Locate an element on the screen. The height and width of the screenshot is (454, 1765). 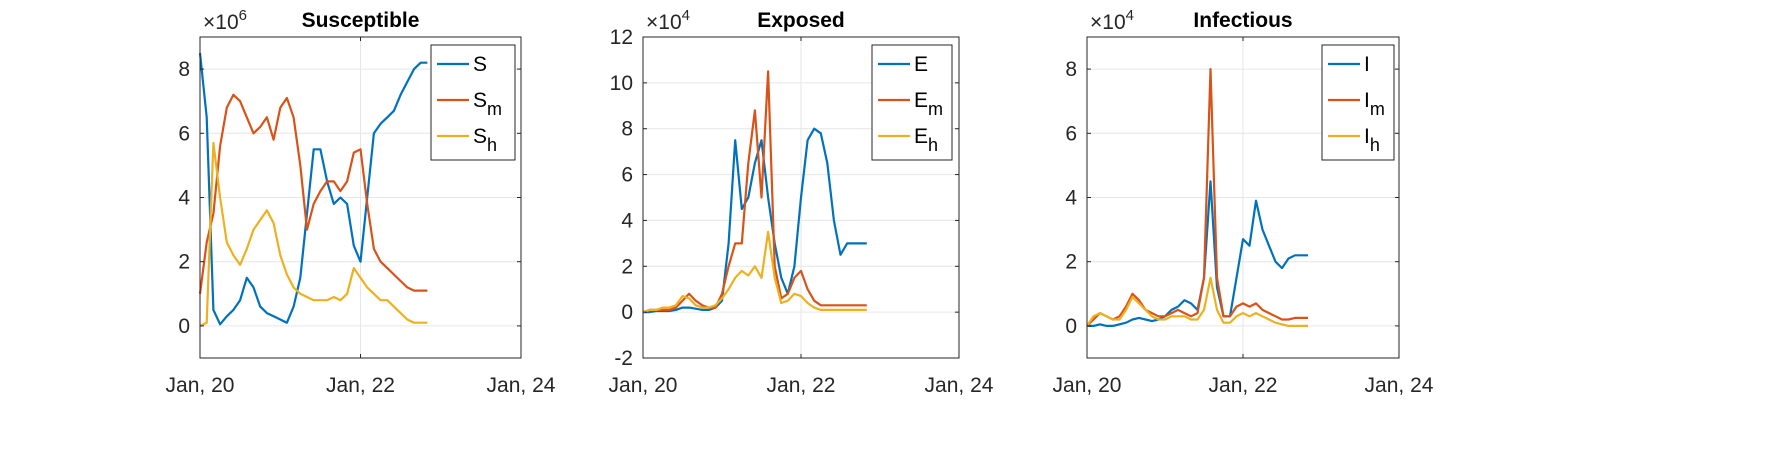
series-line-s is located at coordinates (313, 189).